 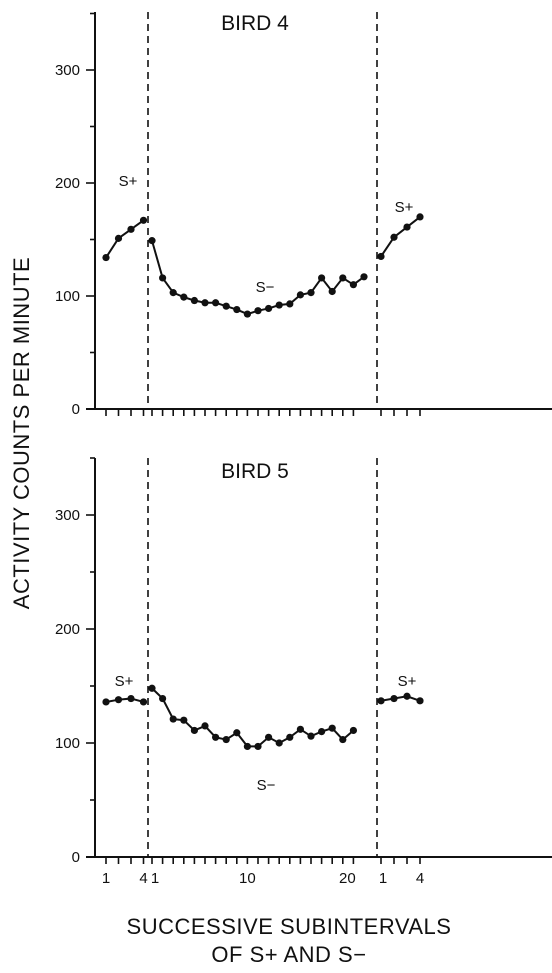 I want to click on x-tick-label: 20, so click(x=347, y=878).